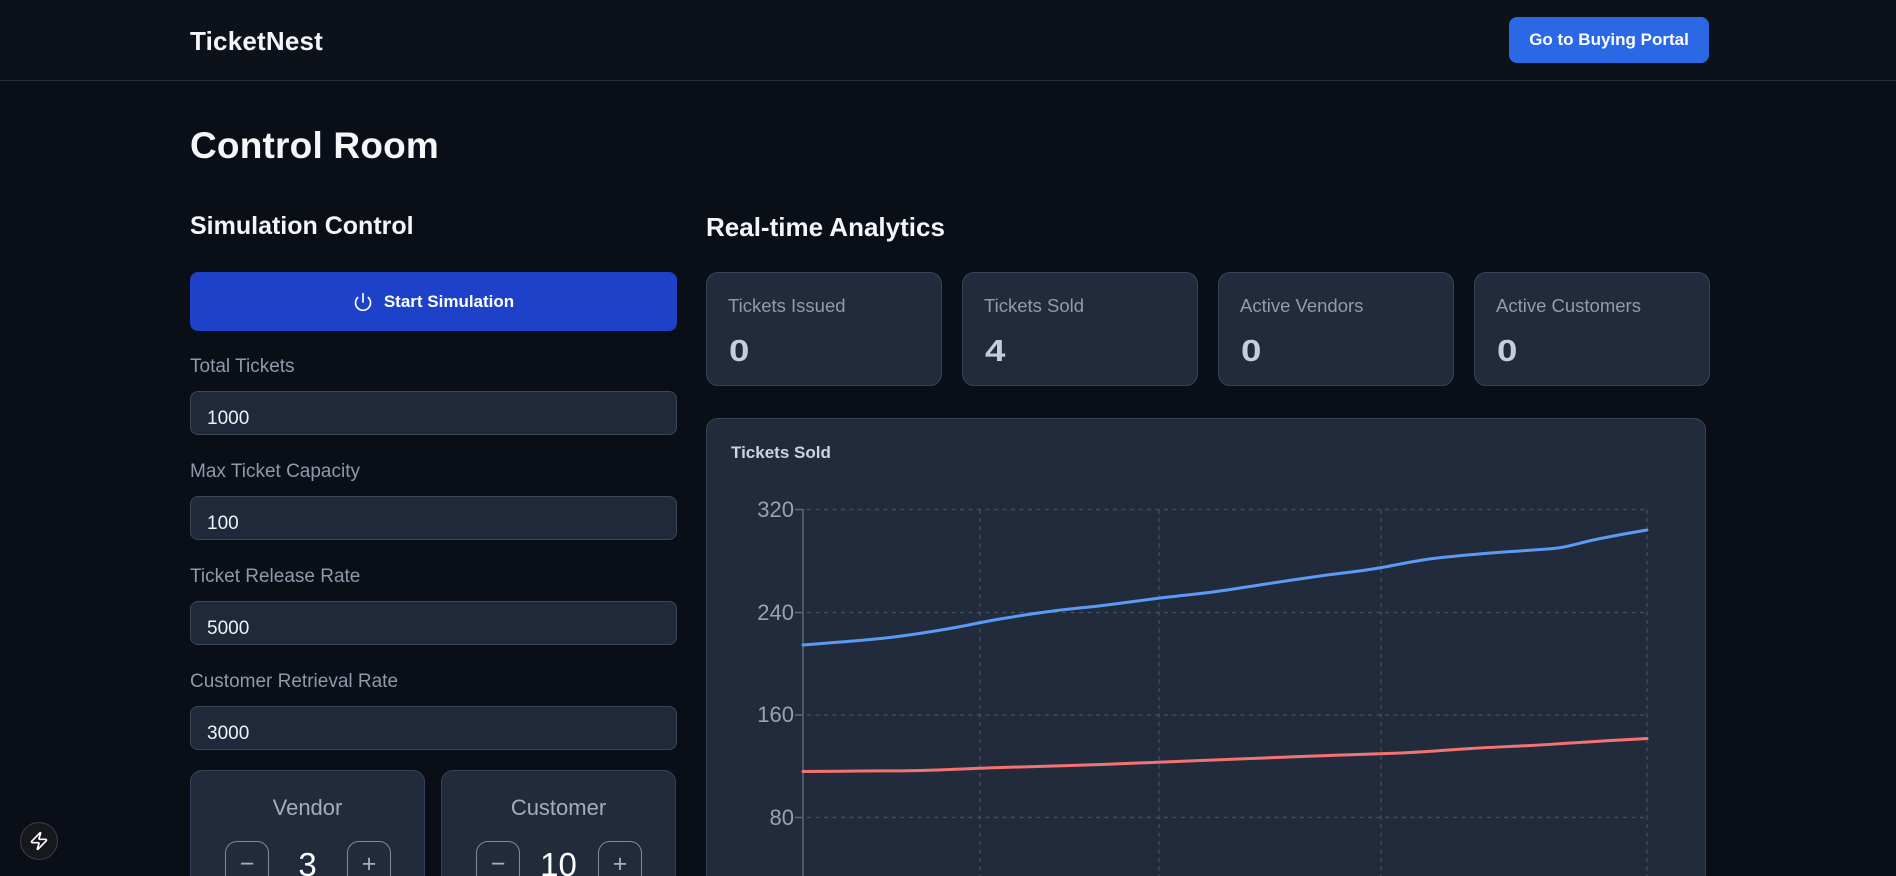  Describe the element at coordinates (782, 817) in the screenshot. I see `svg-text: 80` at that location.